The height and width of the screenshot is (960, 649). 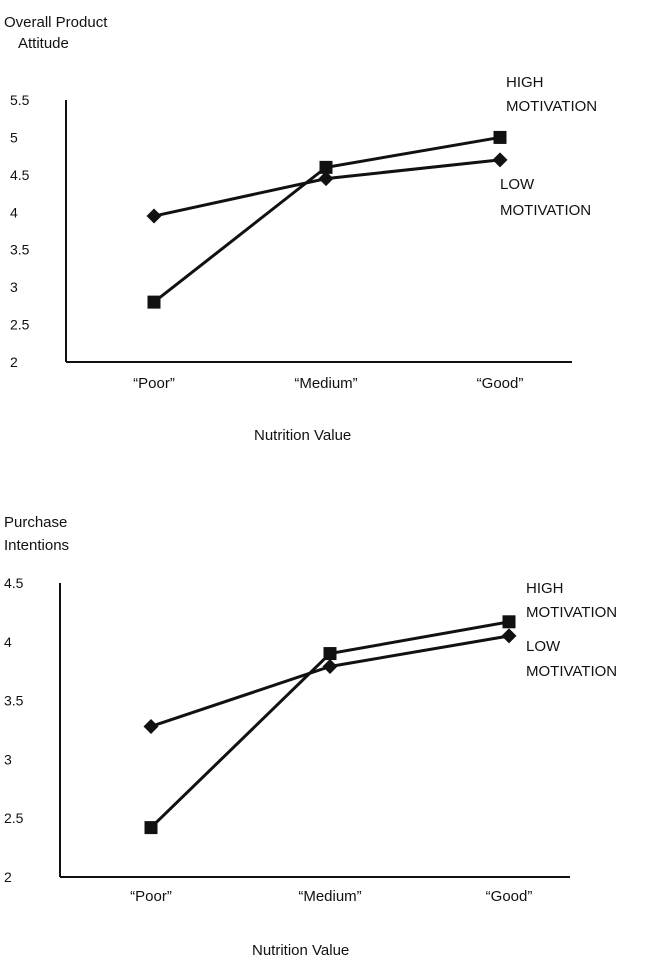 I want to click on y-axis-title-line-2: Attitude, so click(x=43, y=43).